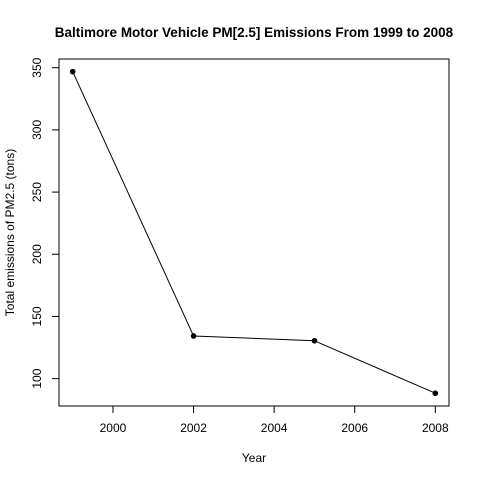 The height and width of the screenshot is (480, 480). Describe the element at coordinates (274, 420) in the screenshot. I see `x-axis: 2000 2002 2004 2006 2008` at that location.